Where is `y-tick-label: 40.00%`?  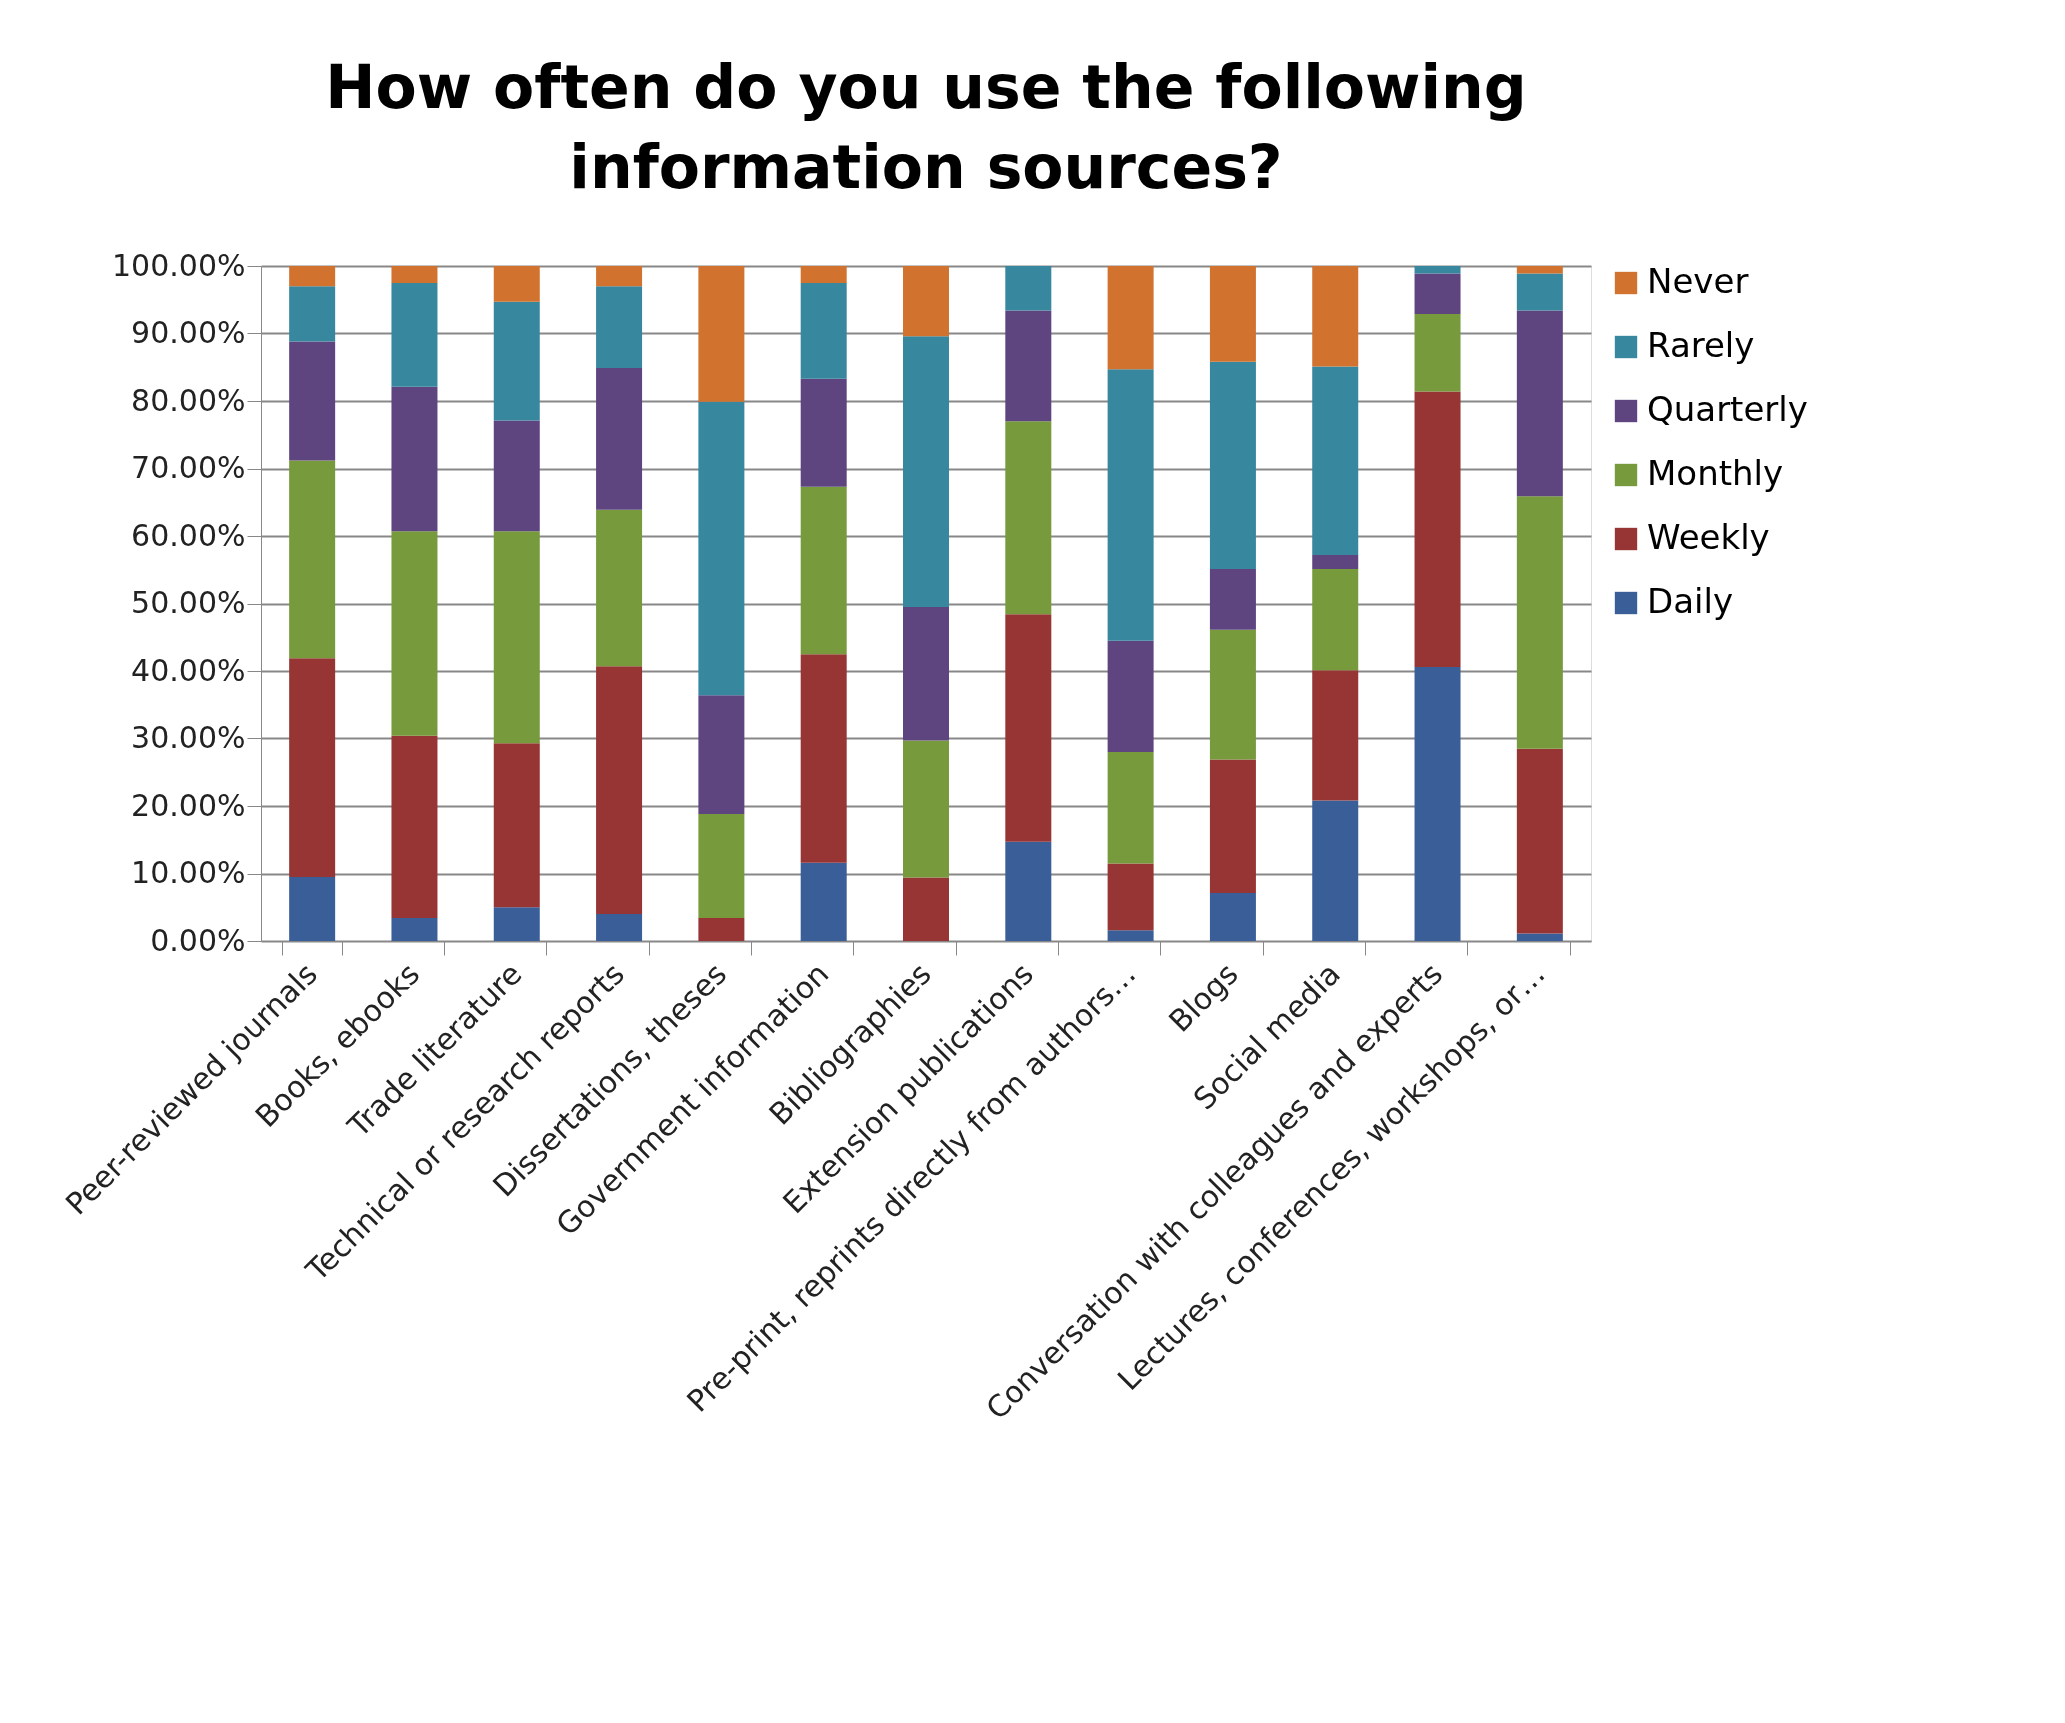 y-tick-label: 40.00% is located at coordinates (188, 670).